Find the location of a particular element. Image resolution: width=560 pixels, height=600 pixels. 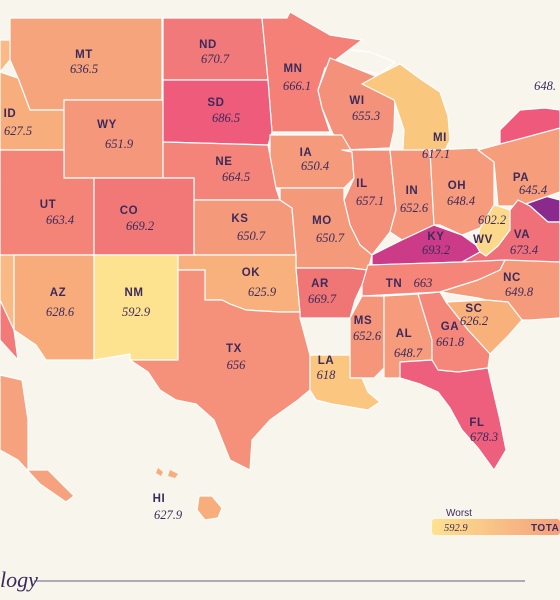

state-abbr-tn: TN is located at coordinates (394, 284).